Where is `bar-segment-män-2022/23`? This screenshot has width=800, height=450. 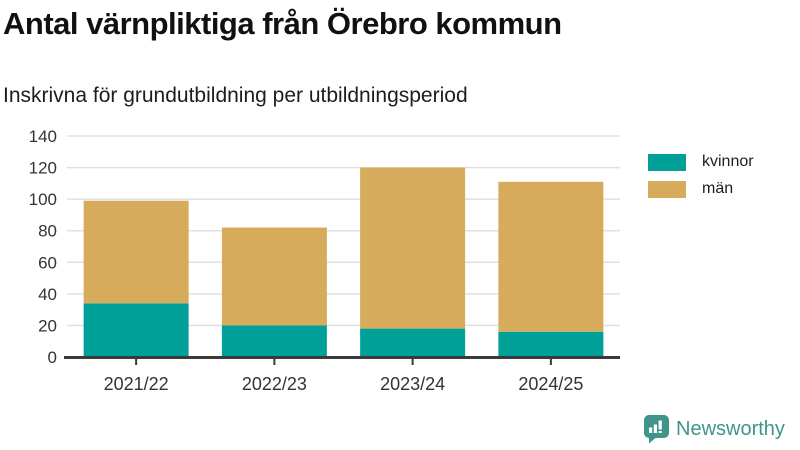
bar-segment-män-2022/23 is located at coordinates (274, 276).